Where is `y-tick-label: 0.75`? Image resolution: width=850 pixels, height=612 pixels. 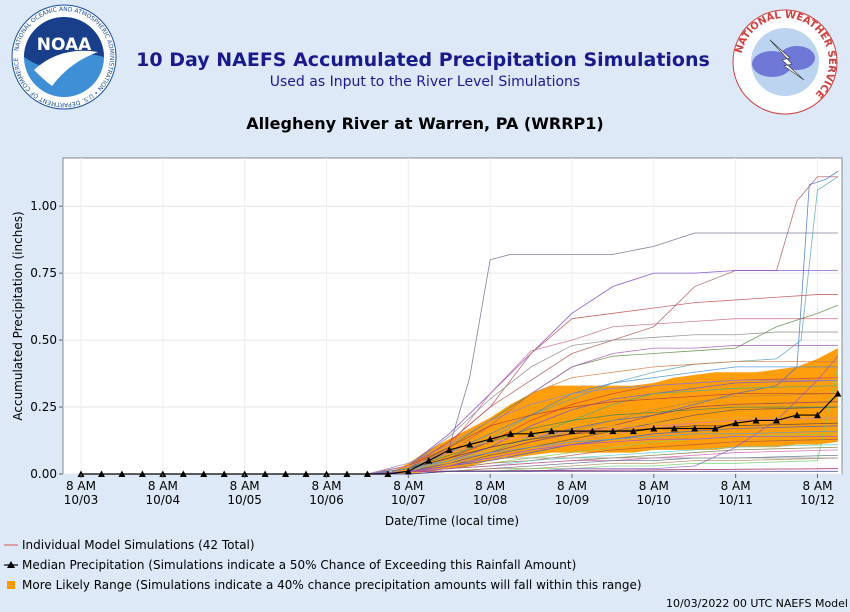
y-tick-label: 0.75 is located at coordinates (43, 273).